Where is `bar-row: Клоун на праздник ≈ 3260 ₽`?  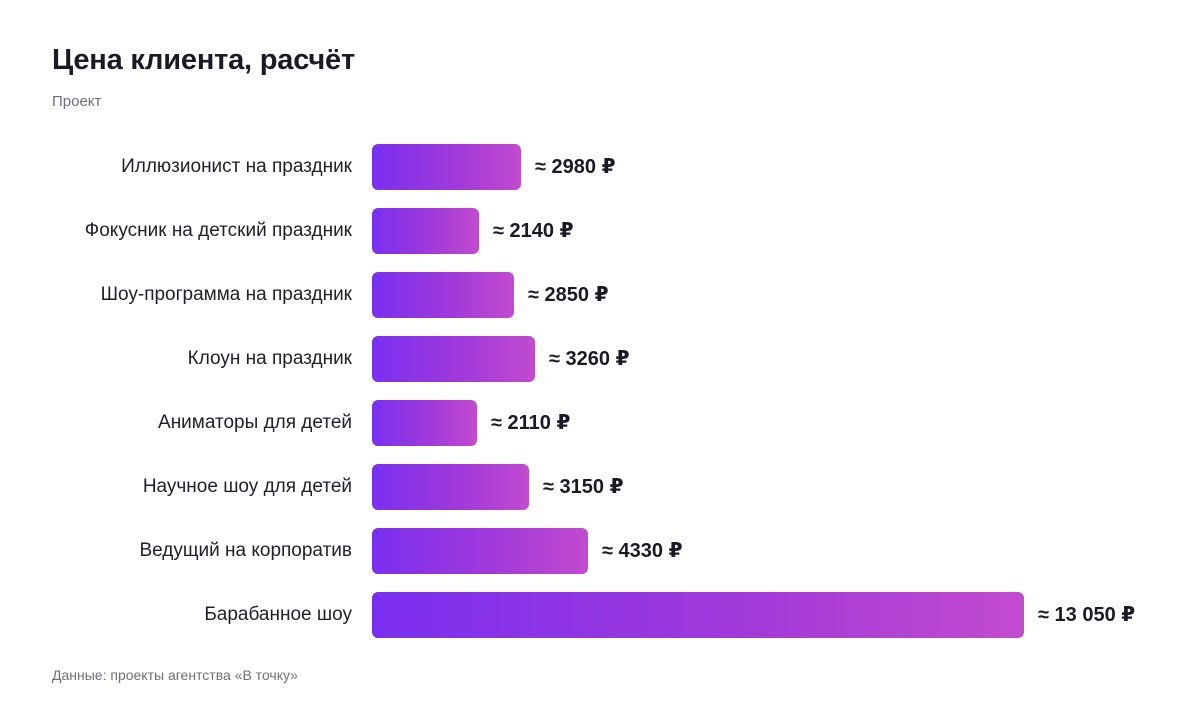
bar-row: Клоун на праздник ≈ 3260 ₽ is located at coordinates (600, 359).